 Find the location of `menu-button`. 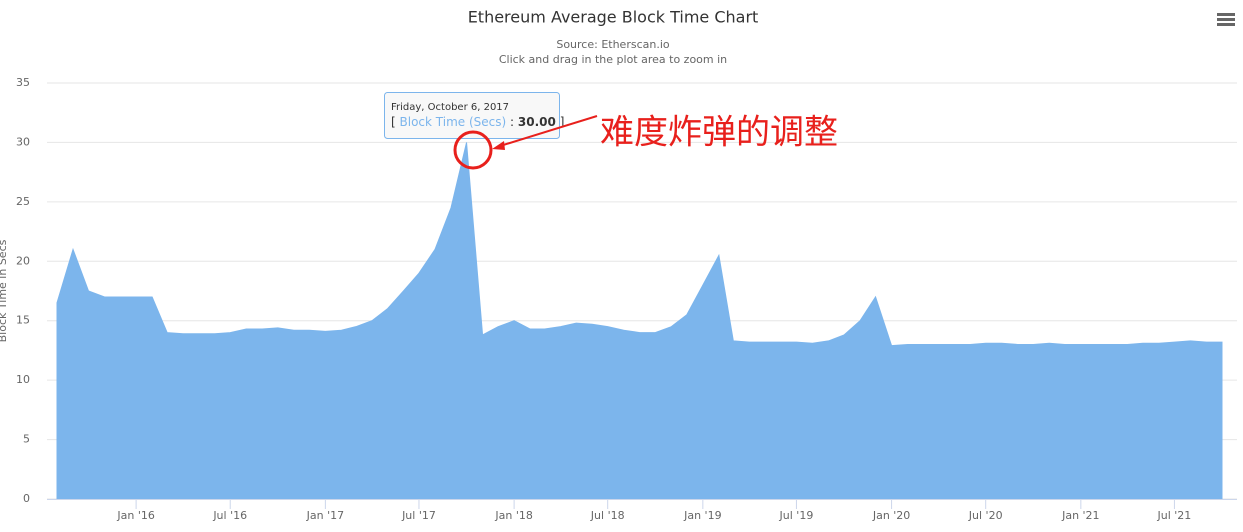

menu-button is located at coordinates (1226, 19).